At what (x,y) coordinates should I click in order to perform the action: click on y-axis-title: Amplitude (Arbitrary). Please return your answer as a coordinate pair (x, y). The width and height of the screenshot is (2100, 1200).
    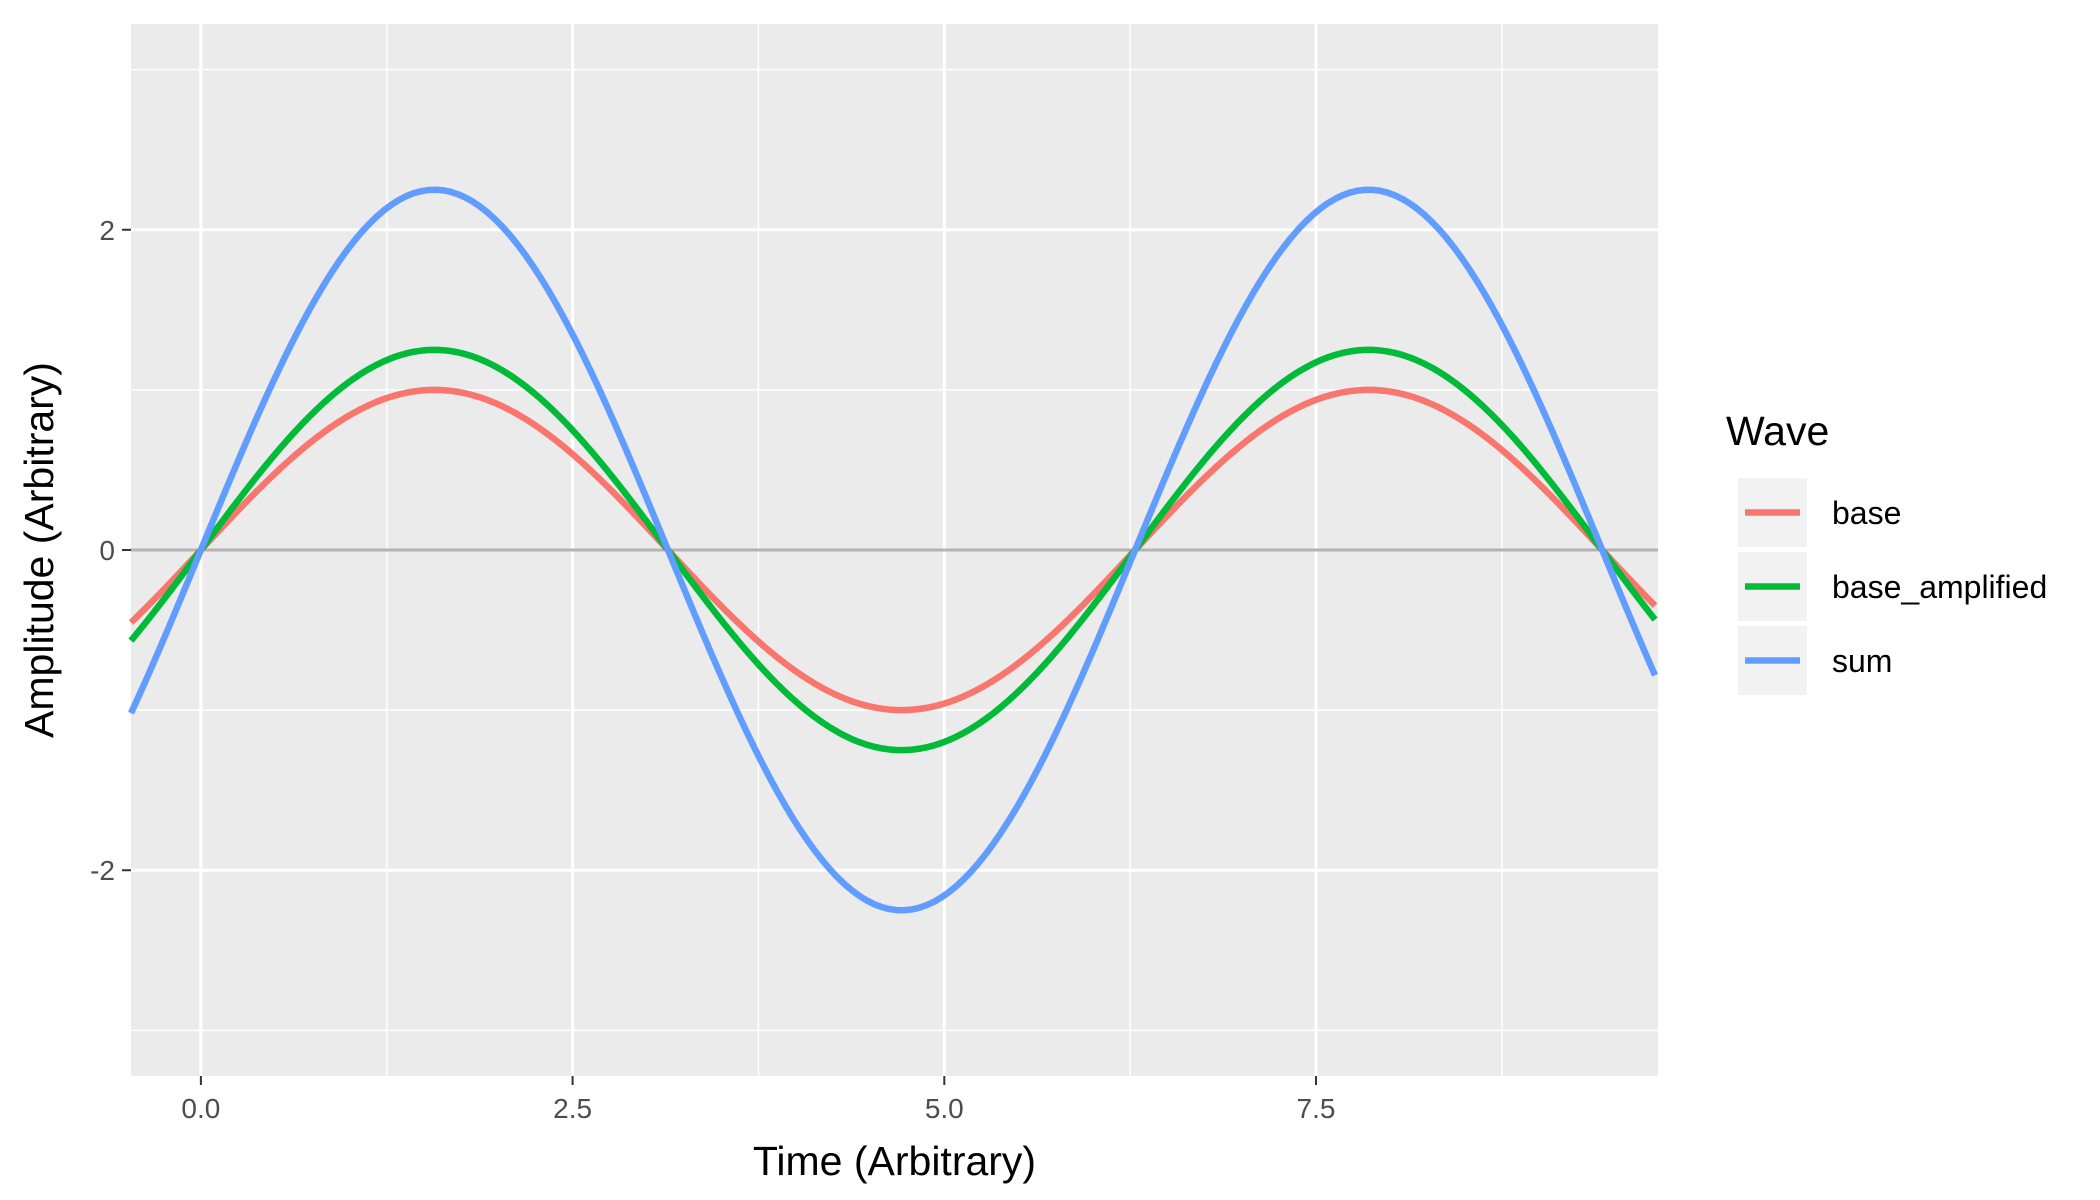
    Looking at the image, I should click on (39, 550).